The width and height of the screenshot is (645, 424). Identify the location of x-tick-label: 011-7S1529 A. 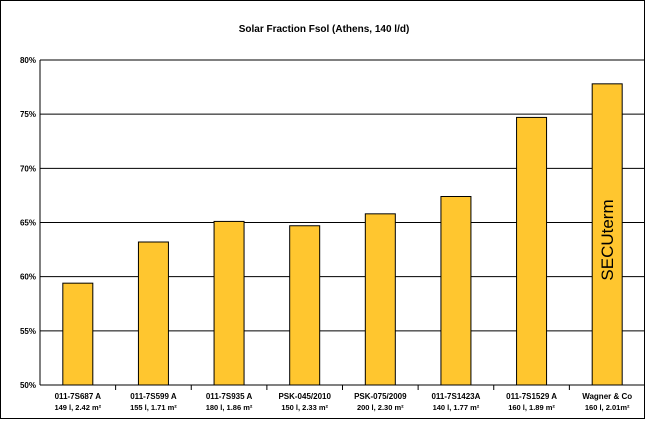
(531, 396).